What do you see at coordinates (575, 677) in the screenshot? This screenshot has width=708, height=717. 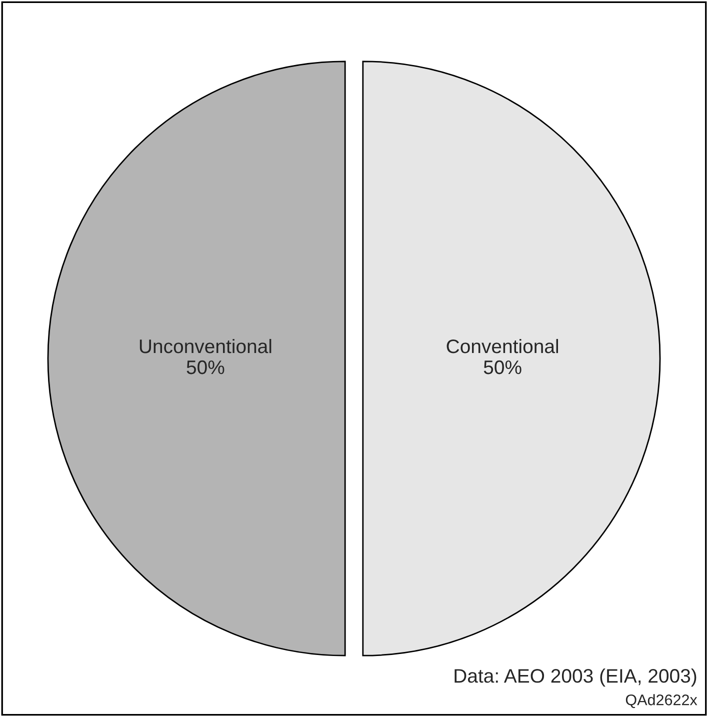 I see `text: Data: AEO 2003 (EIA, 2003)` at bounding box center [575, 677].